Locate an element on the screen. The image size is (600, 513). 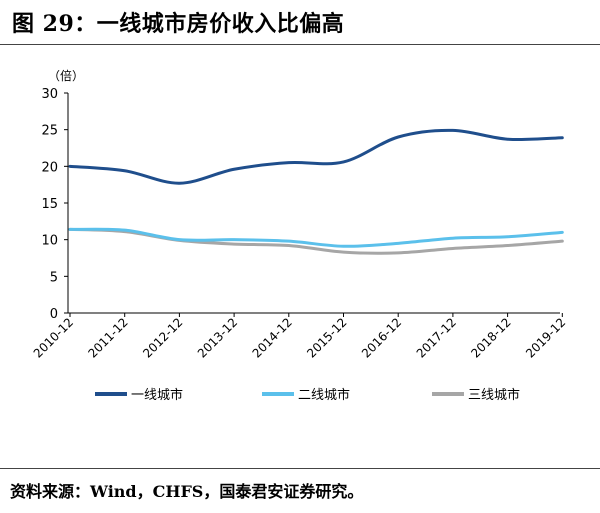
x-tick-label: 2016-12 is located at coordinates (381, 337).